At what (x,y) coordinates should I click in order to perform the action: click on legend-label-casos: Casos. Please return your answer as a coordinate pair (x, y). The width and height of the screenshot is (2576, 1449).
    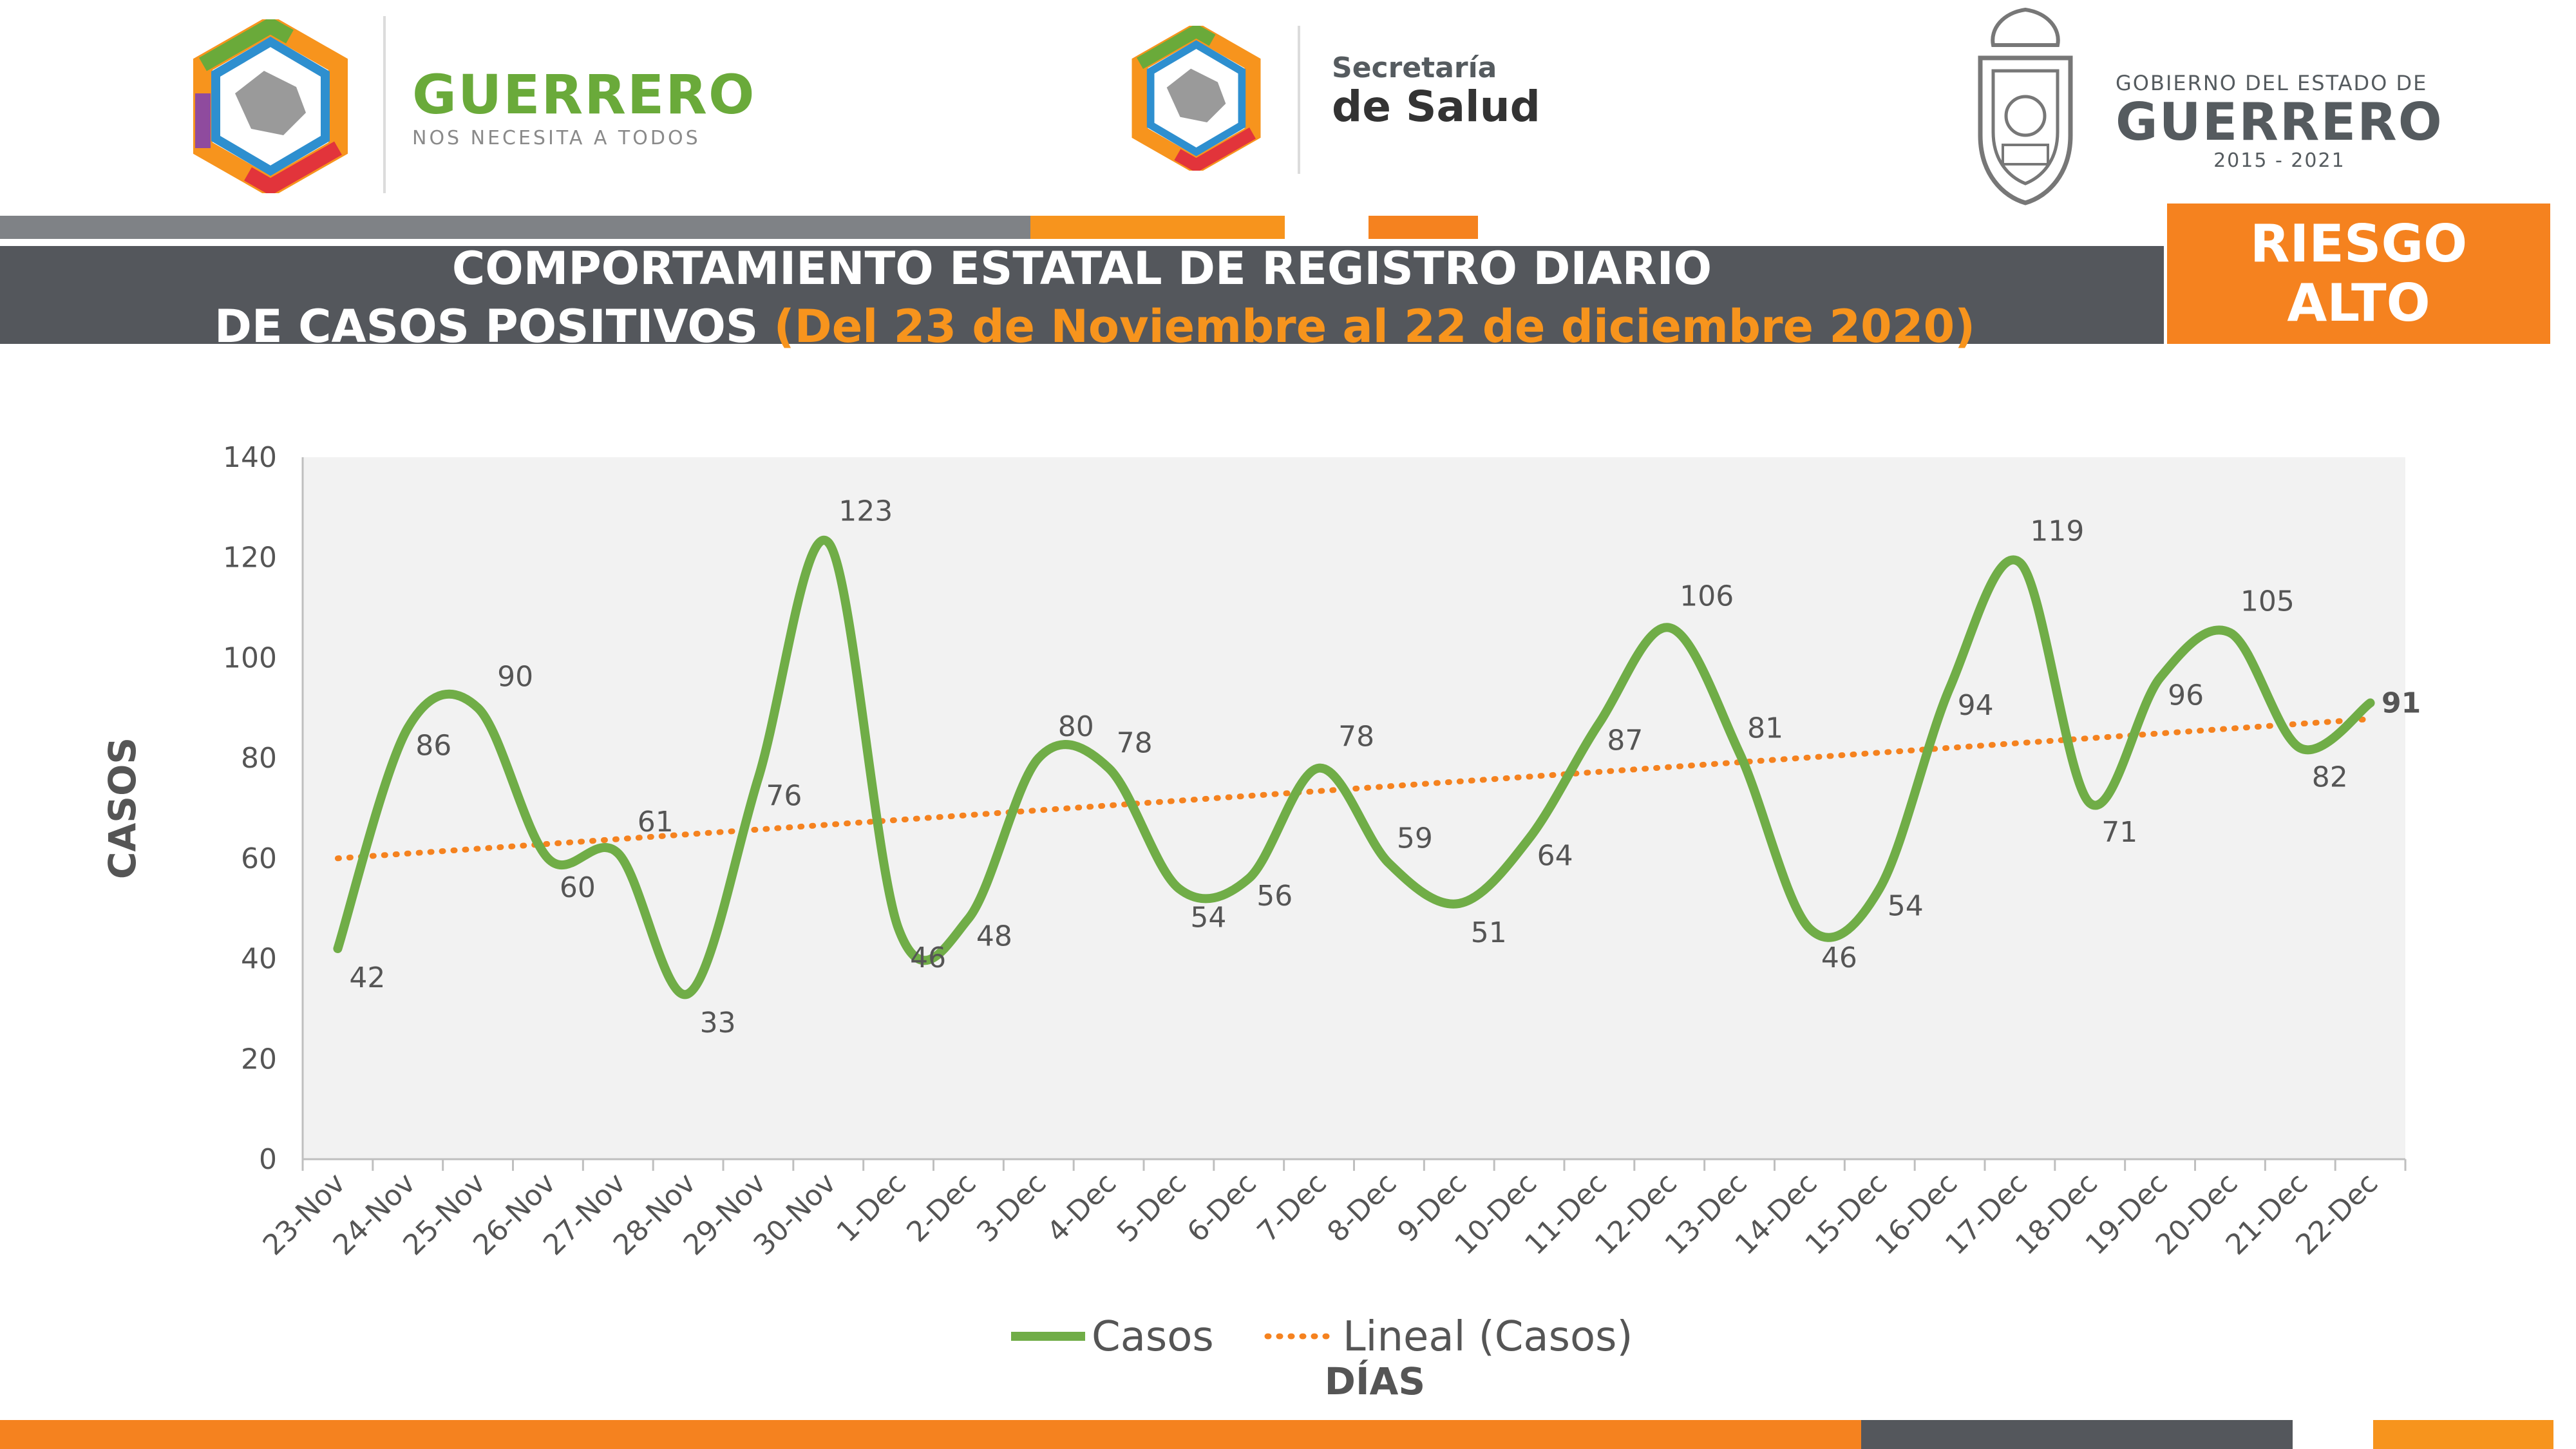
    Looking at the image, I should click on (1153, 1337).